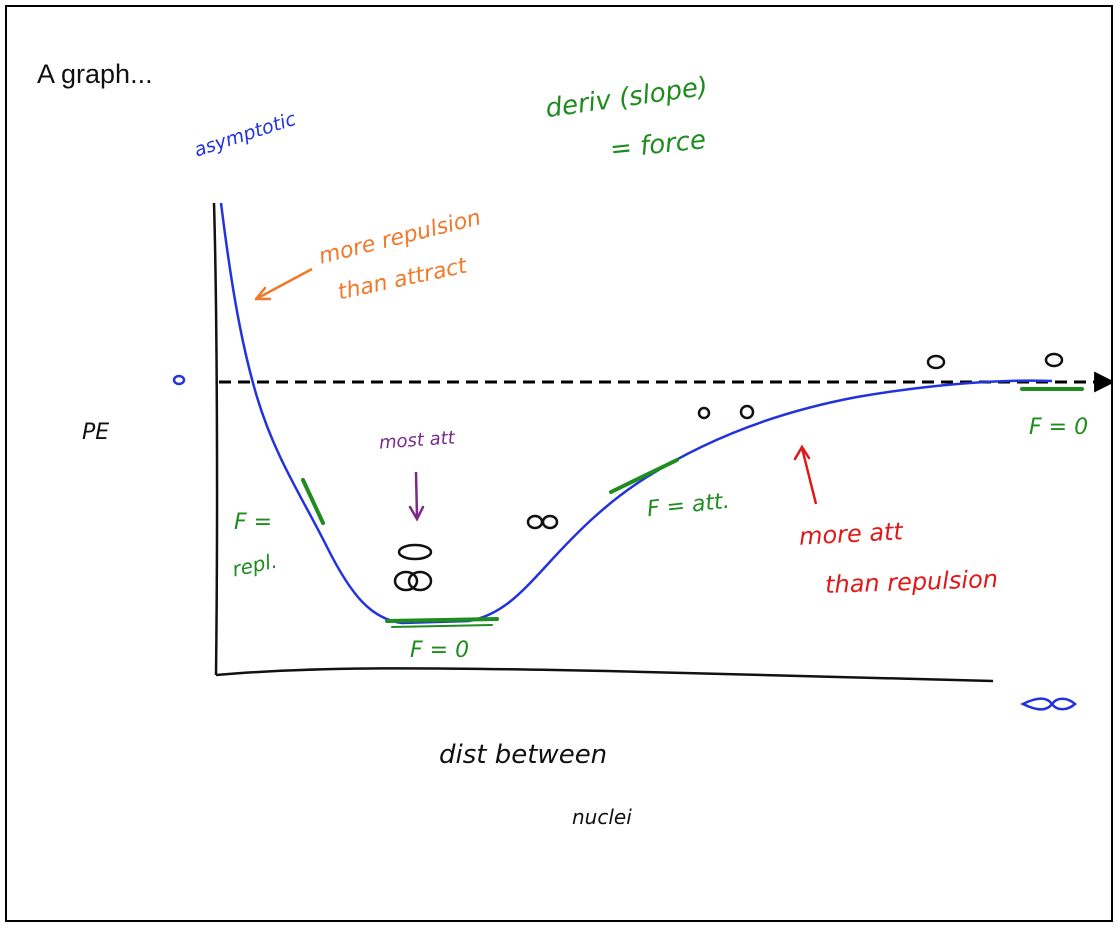 This screenshot has height=929, width=1120. Describe the element at coordinates (1054, 360) in the screenshot. I see `atoms-far-b` at that location.